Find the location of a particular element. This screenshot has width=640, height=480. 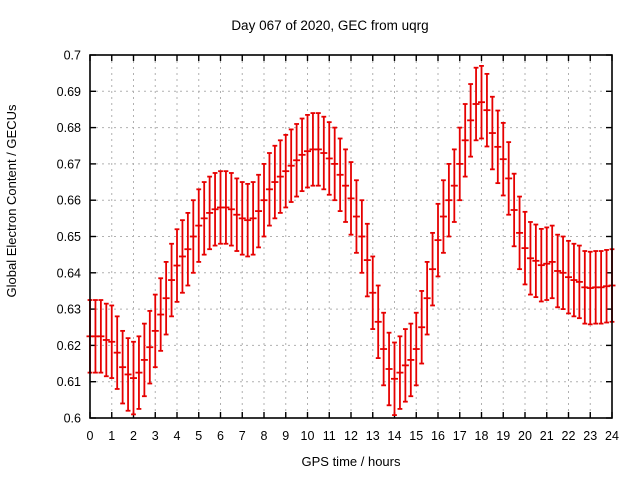

x-tick-label: 3 is located at coordinates (155, 436).